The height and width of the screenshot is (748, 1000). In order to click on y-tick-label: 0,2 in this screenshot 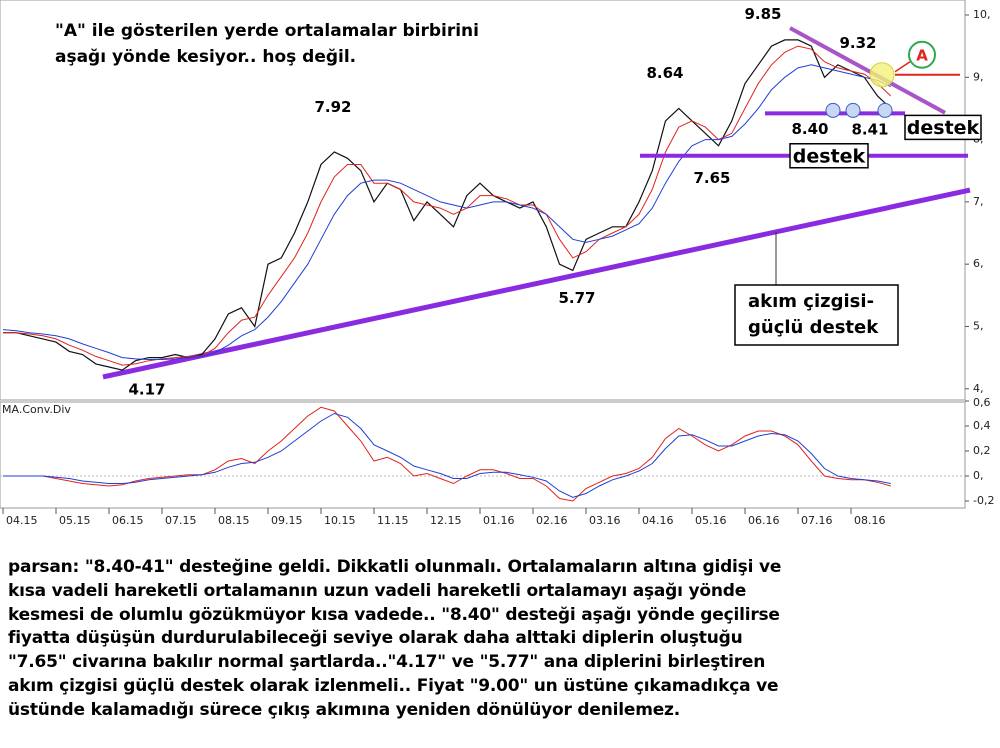, I will do `click(982, 450)`.